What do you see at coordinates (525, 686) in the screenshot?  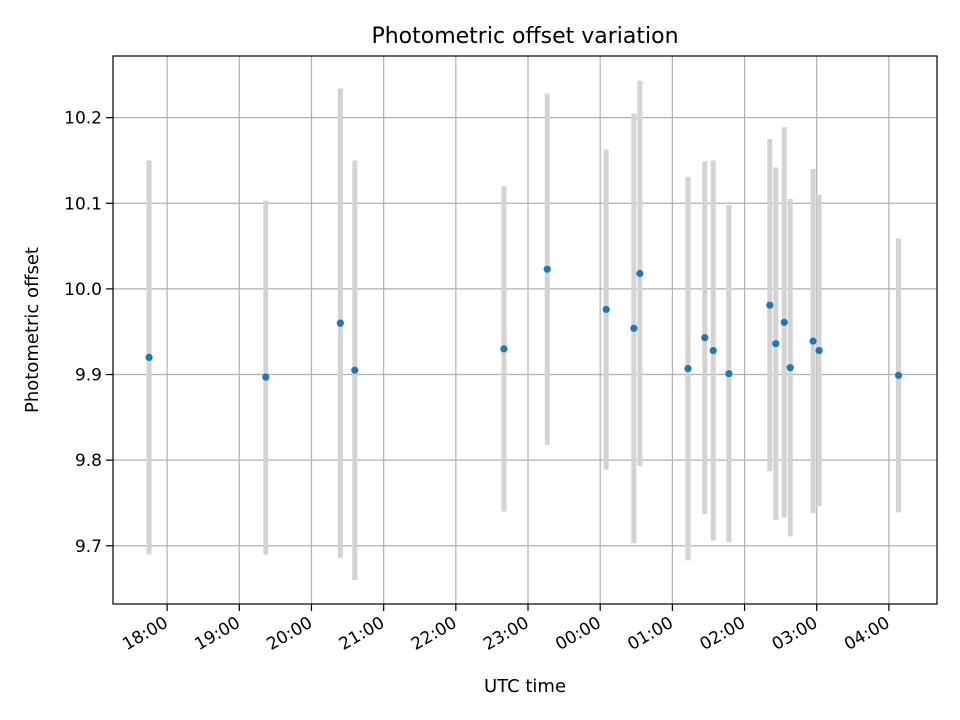 I see `x-axis-label: UTC time` at bounding box center [525, 686].